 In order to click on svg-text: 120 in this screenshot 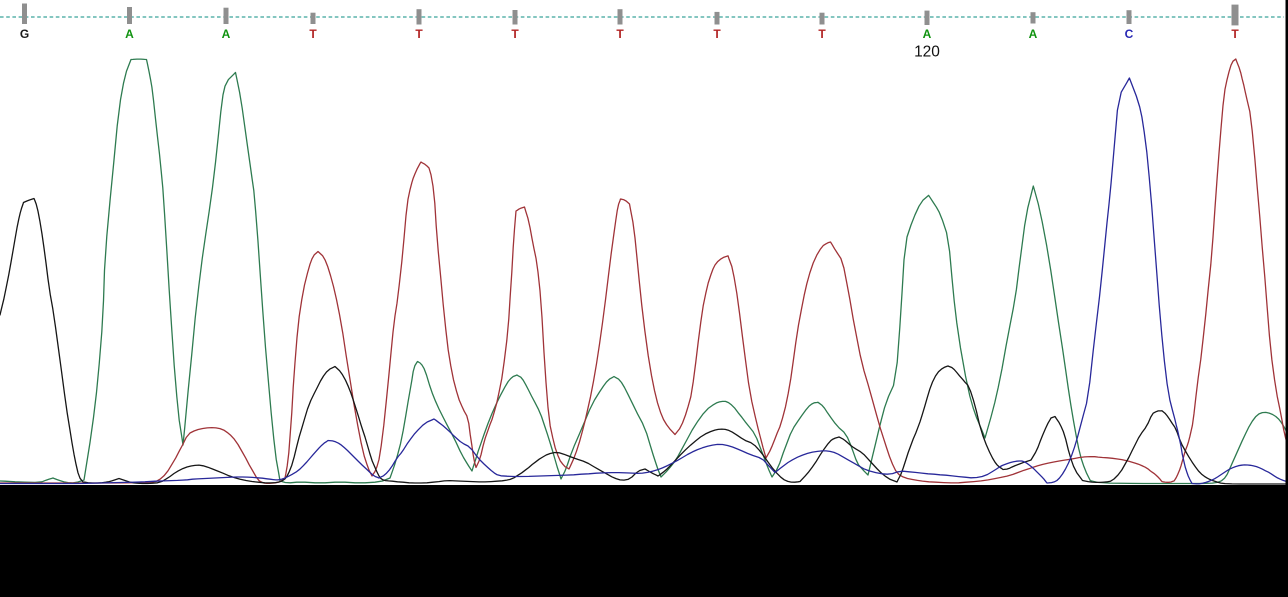, I will do `click(927, 51)`.